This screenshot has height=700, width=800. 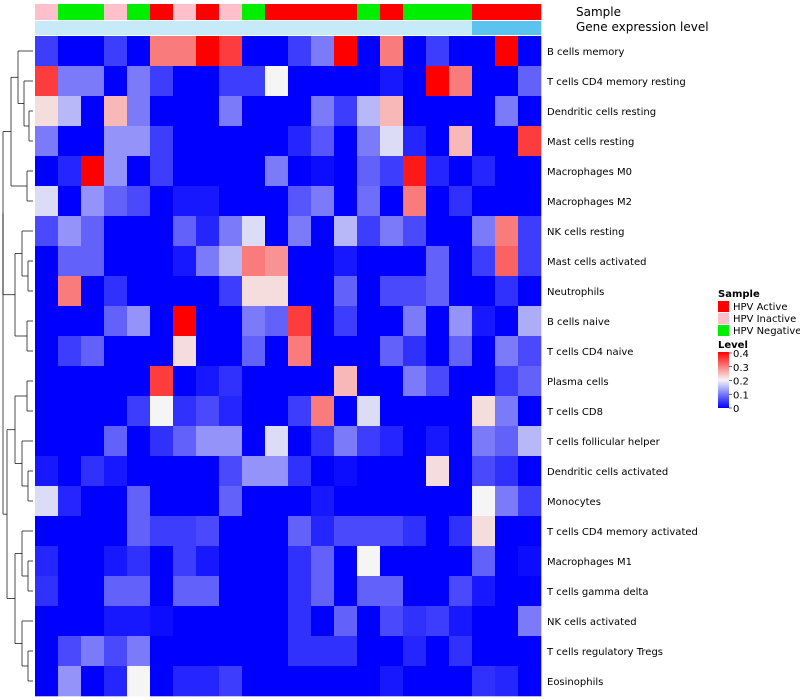 What do you see at coordinates (574, 412) in the screenshot?
I see `row-label: T cells CD8` at bounding box center [574, 412].